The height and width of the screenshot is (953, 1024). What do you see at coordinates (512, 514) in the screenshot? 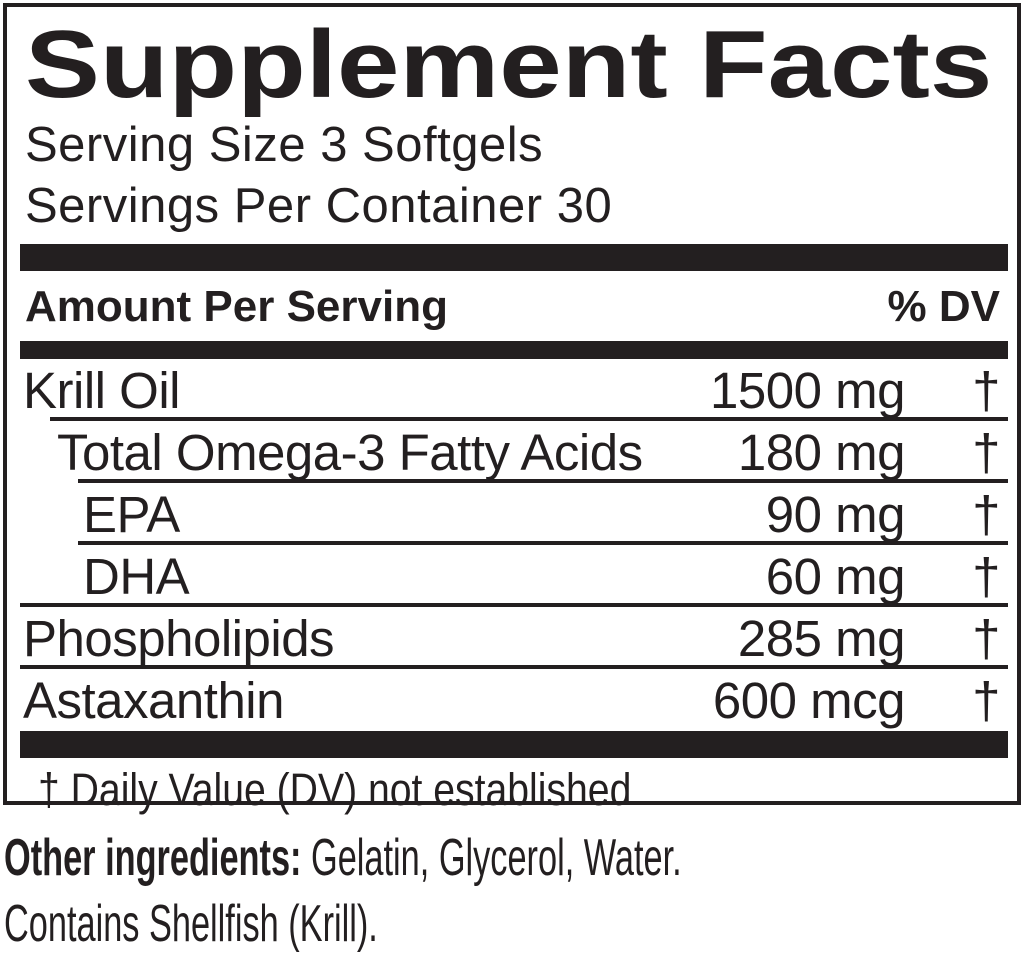
I see `nutrient-row: EPA 90 mg †` at bounding box center [512, 514].